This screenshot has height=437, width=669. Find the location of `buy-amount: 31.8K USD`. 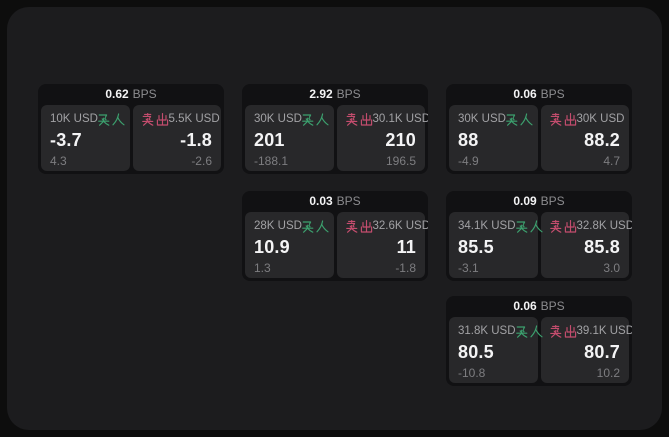

buy-amount: 31.8K USD is located at coordinates (487, 331).